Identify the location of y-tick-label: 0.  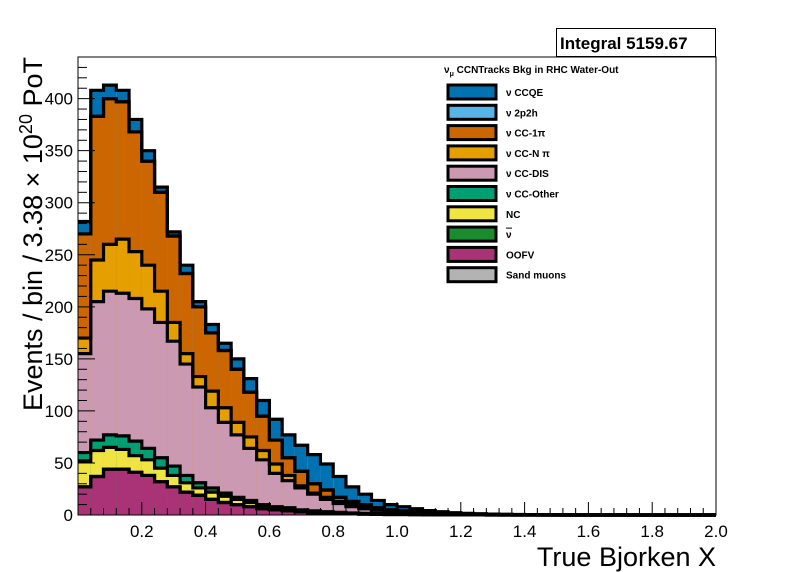
(68, 515).